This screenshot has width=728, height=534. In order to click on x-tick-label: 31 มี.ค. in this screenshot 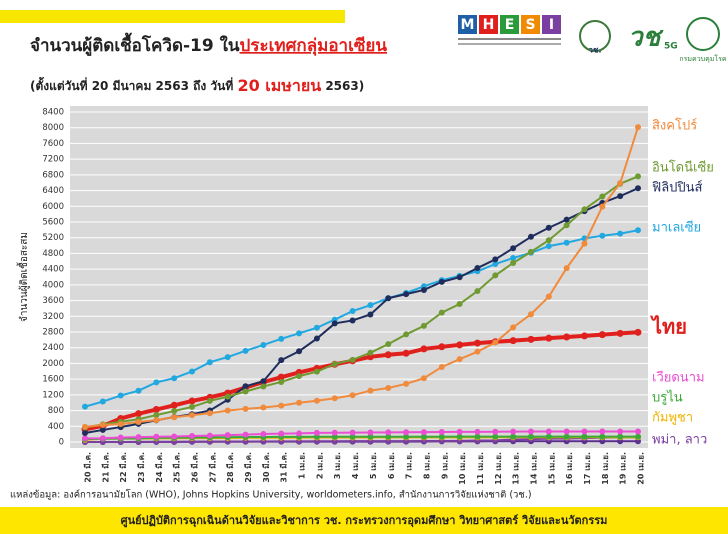, I will do `click(284, 467)`.